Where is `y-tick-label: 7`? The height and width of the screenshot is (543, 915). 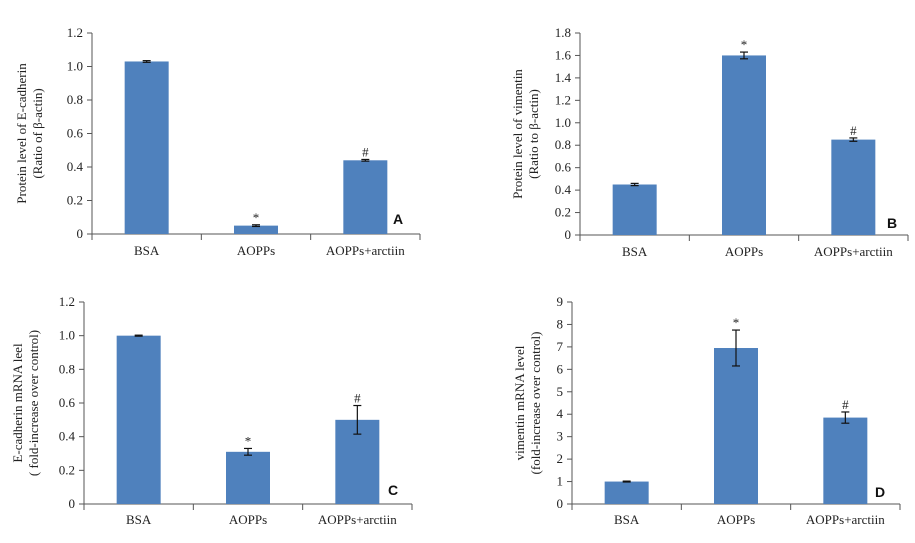
y-tick-label: 7 is located at coordinates (560, 346).